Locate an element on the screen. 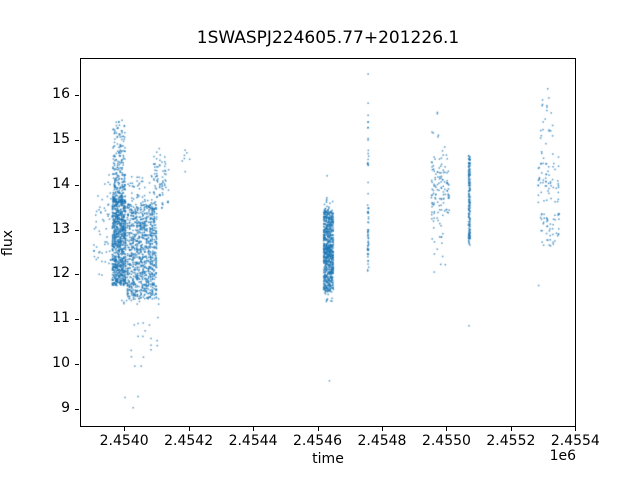 The width and height of the screenshot is (640, 480). x-tick-label: 2.4542 is located at coordinates (189, 441).